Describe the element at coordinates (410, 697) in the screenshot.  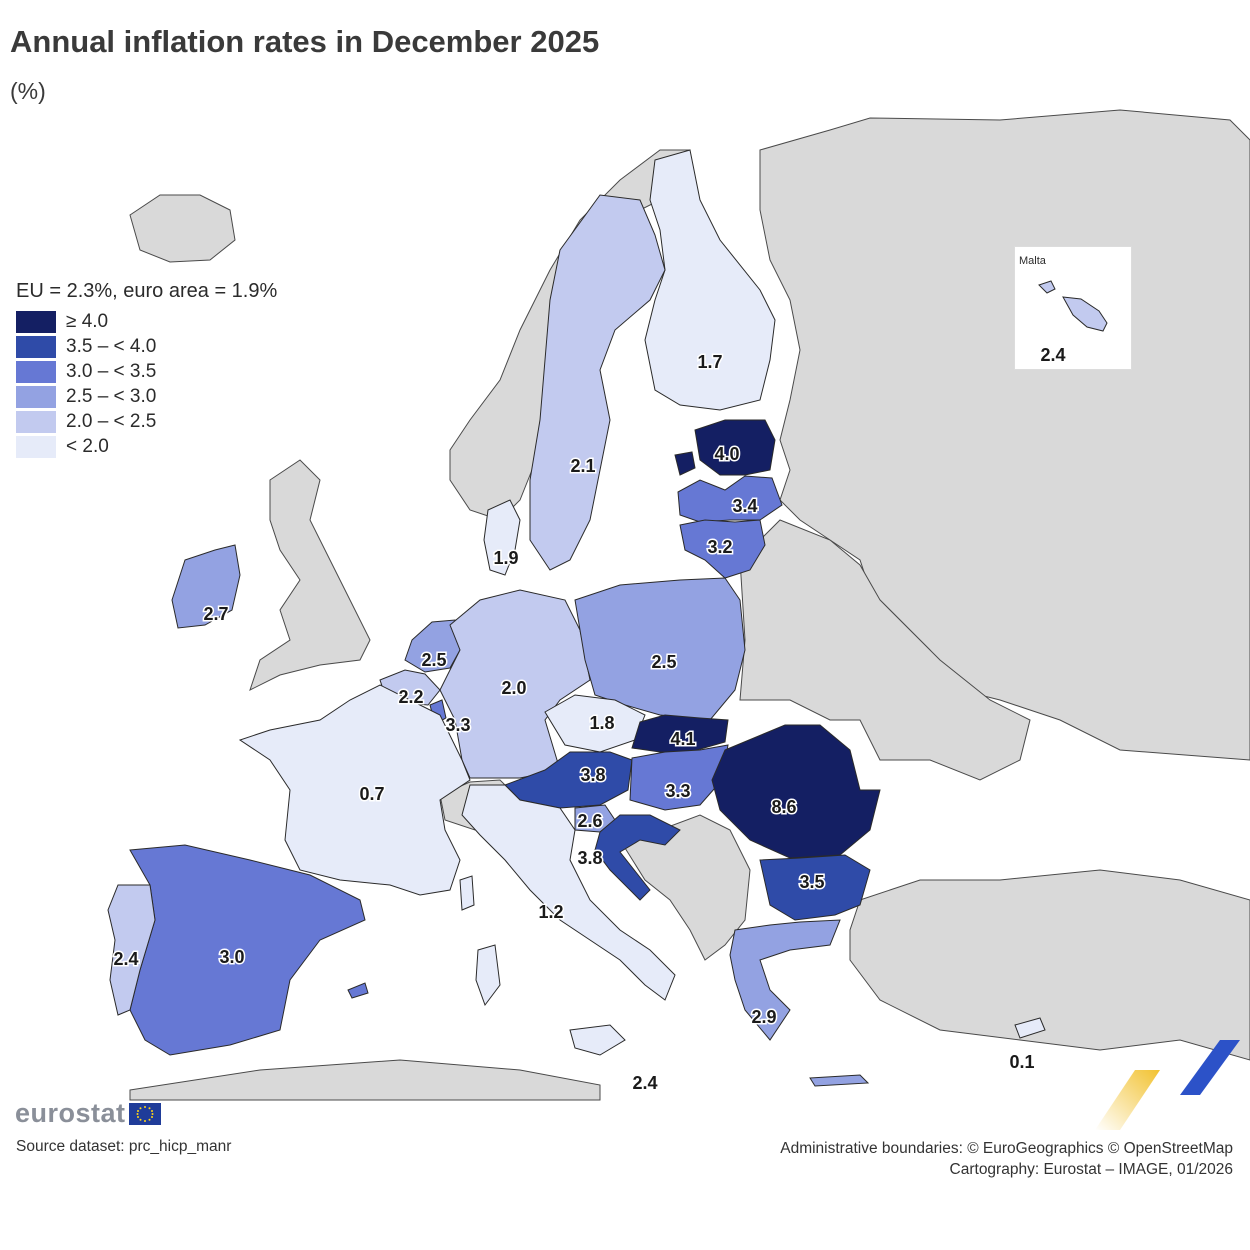
I see `value-label-belgium: 2.2` at that location.